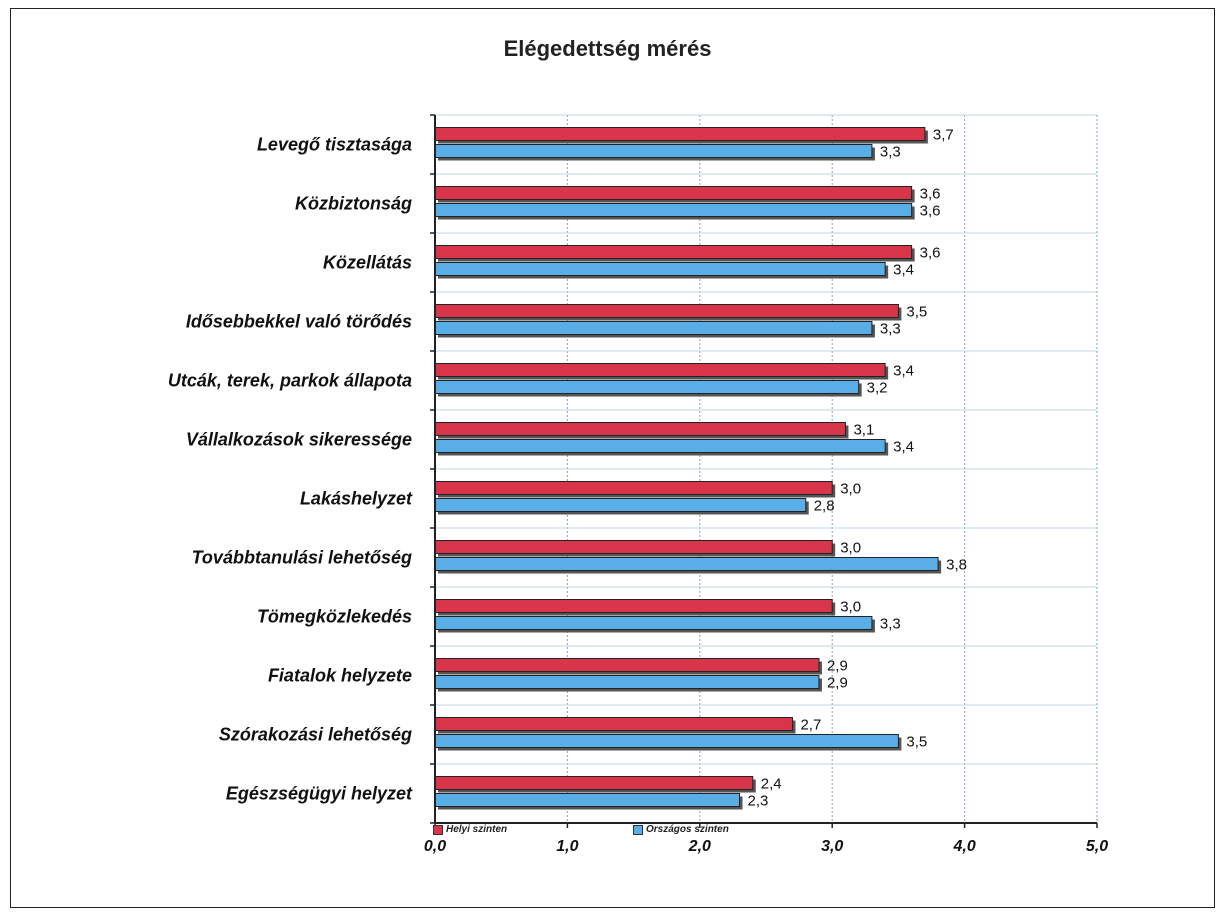  Describe the element at coordinates (315, 735) in the screenshot. I see `category-label: Szórakozási lehetőség` at that location.